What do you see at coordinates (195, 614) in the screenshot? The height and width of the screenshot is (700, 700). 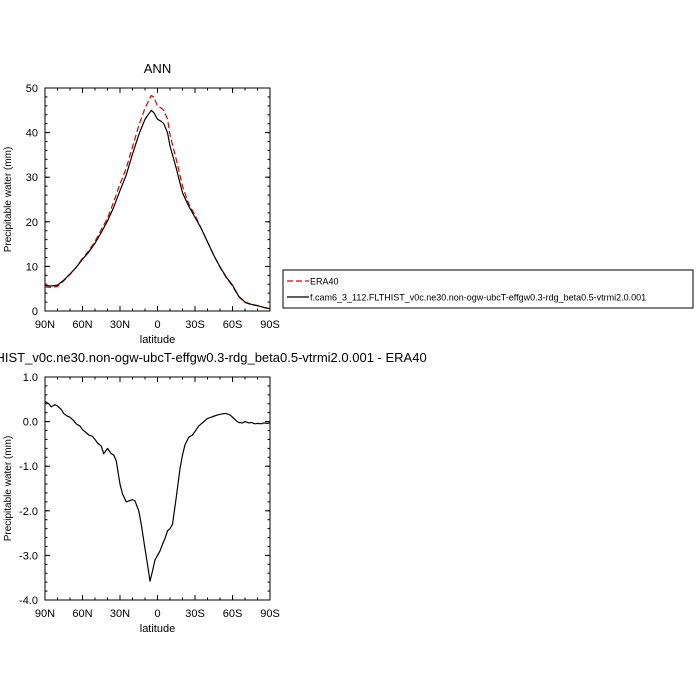 I see `panel2-x-tick-label: 30S` at bounding box center [195, 614].